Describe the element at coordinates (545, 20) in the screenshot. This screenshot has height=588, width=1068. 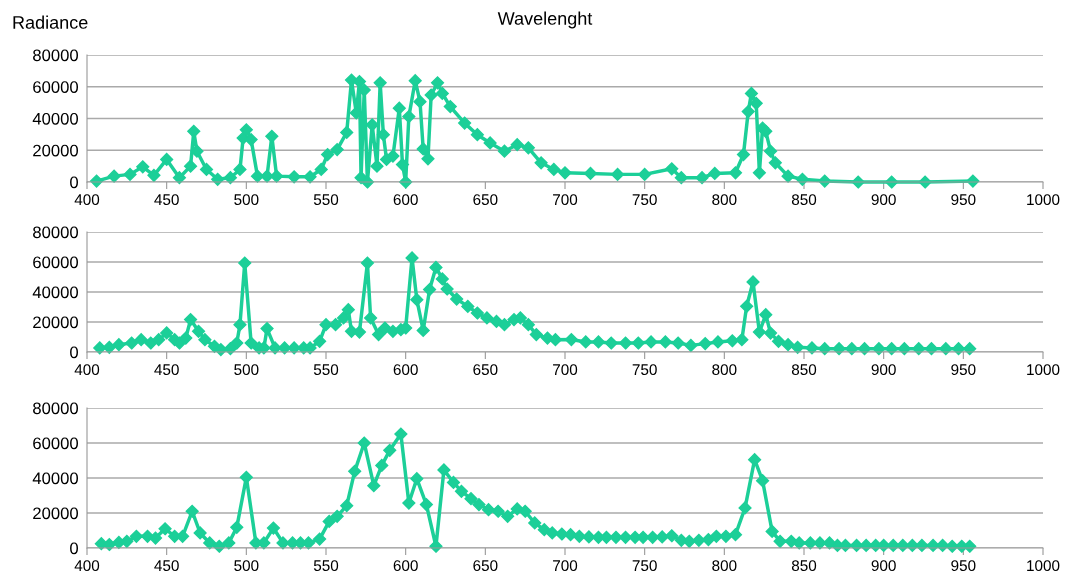
I see `x-axis-title: Wavelenght` at that location.